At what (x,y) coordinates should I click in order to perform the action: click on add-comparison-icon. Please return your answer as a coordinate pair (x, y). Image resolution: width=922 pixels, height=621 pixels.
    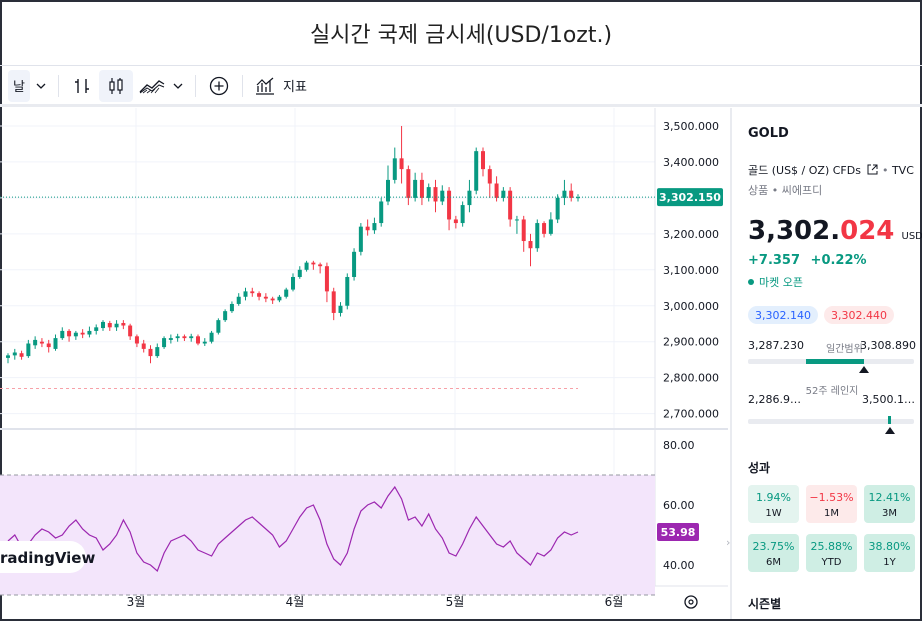
    Looking at the image, I should click on (219, 86).